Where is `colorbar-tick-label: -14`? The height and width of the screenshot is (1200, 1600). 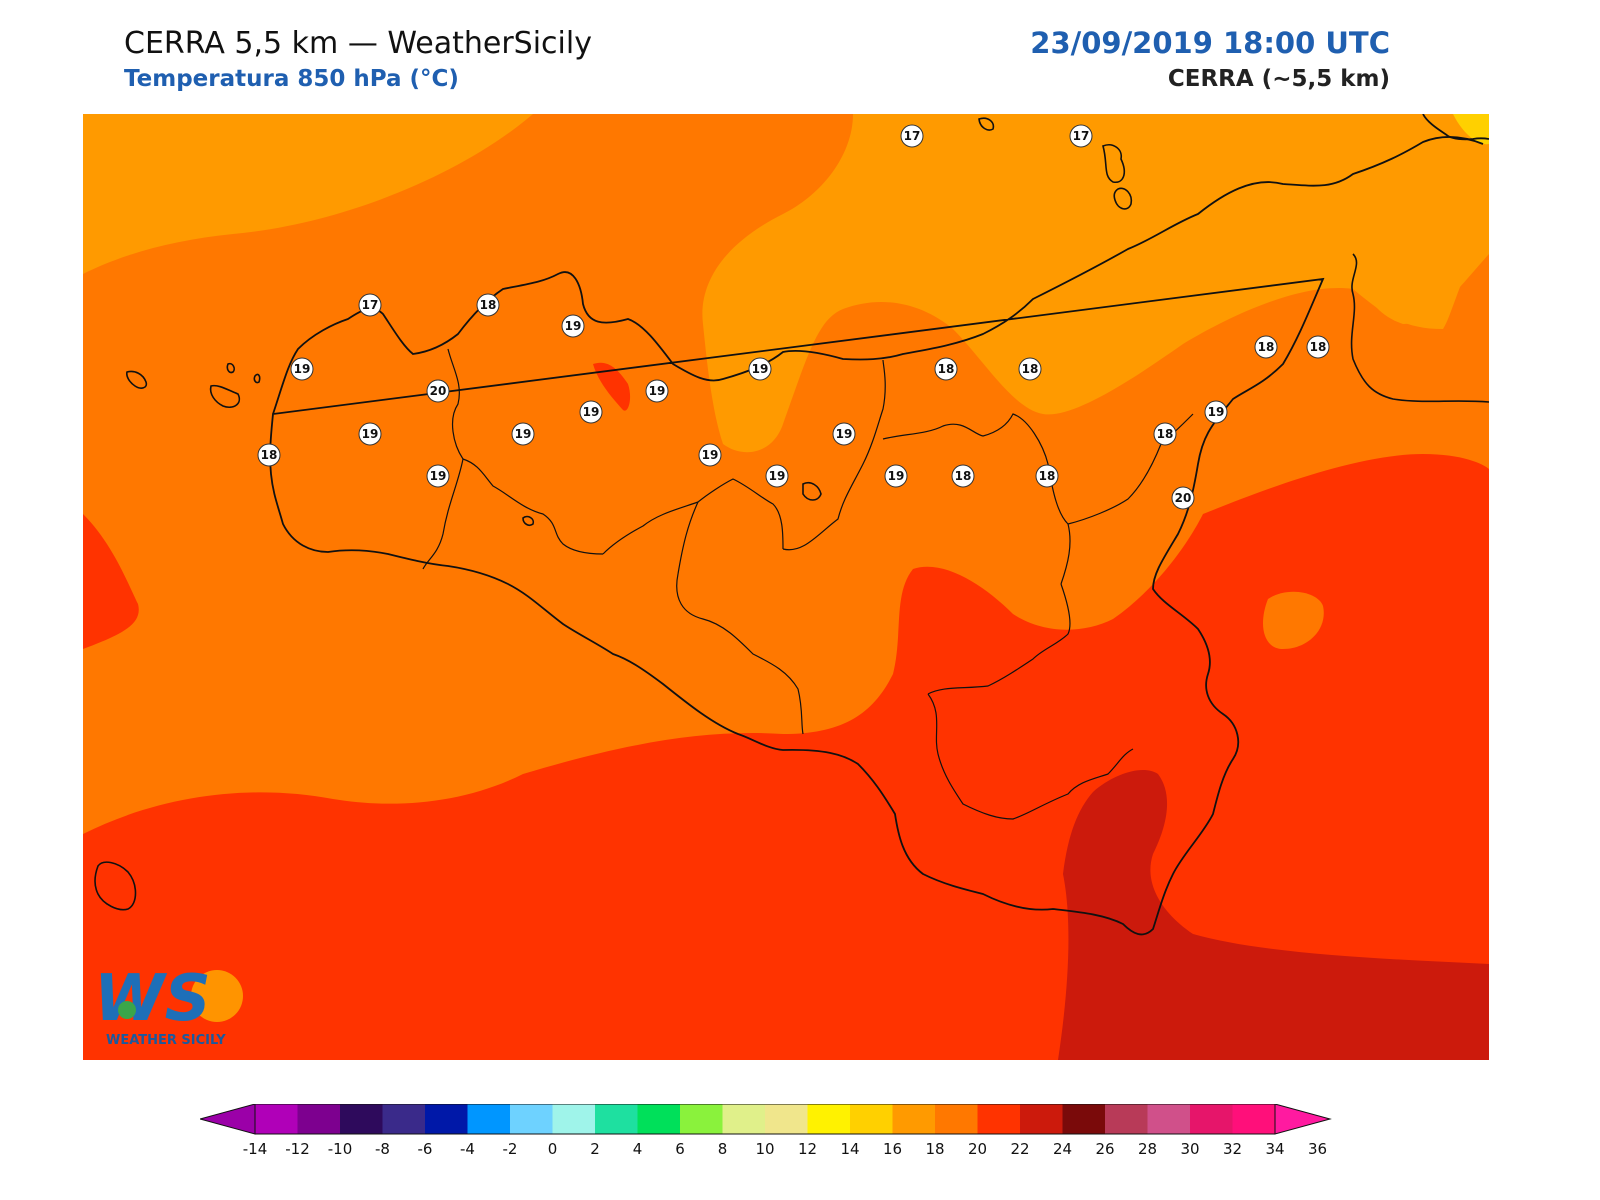
colorbar-tick-label: -14 is located at coordinates (255, 1149).